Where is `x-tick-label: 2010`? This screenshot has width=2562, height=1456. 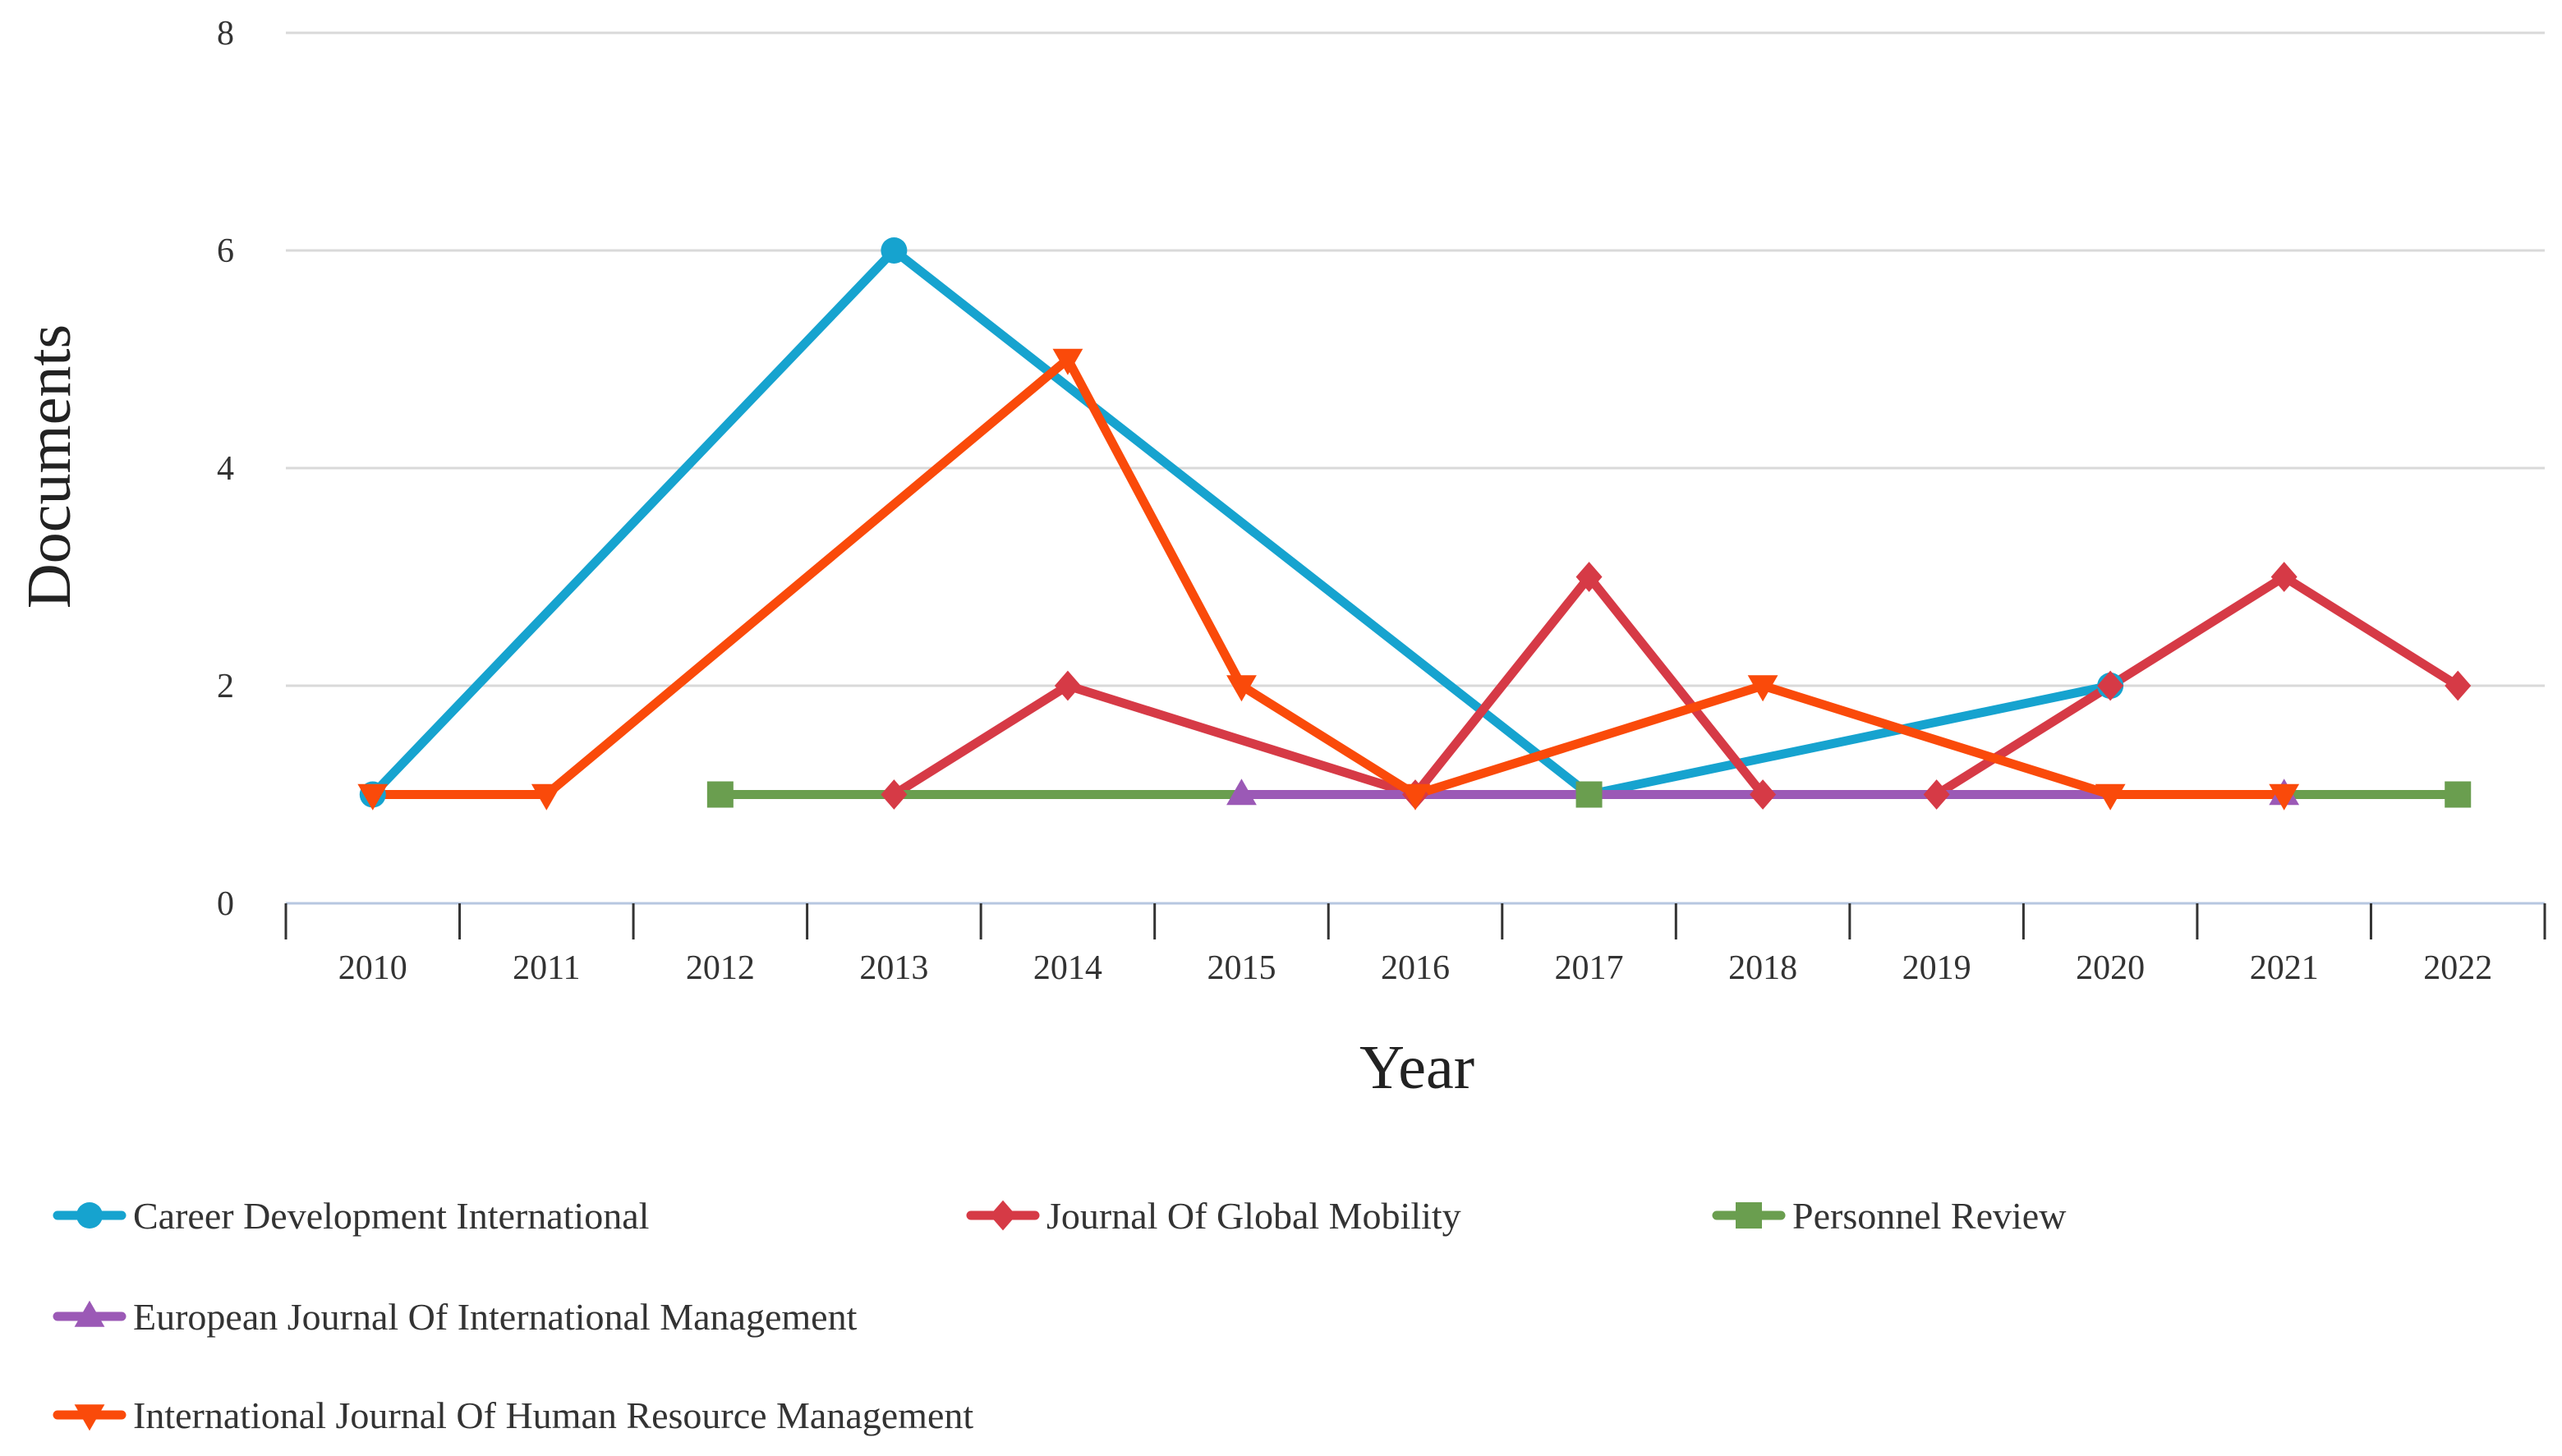 x-tick-label: 2010 is located at coordinates (372, 968).